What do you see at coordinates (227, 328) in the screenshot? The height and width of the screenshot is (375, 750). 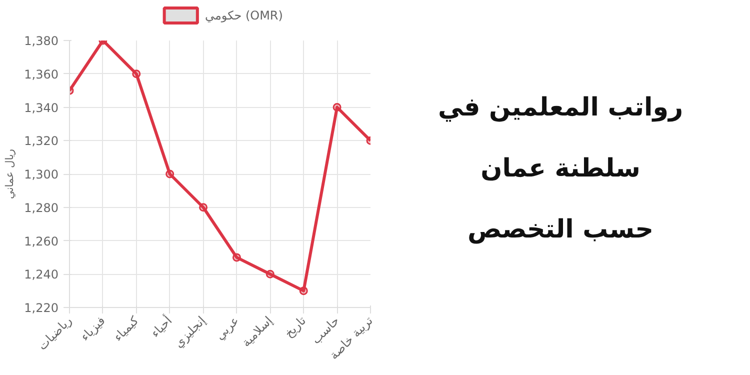 I see `x-tick-label: عربي` at bounding box center [227, 328].